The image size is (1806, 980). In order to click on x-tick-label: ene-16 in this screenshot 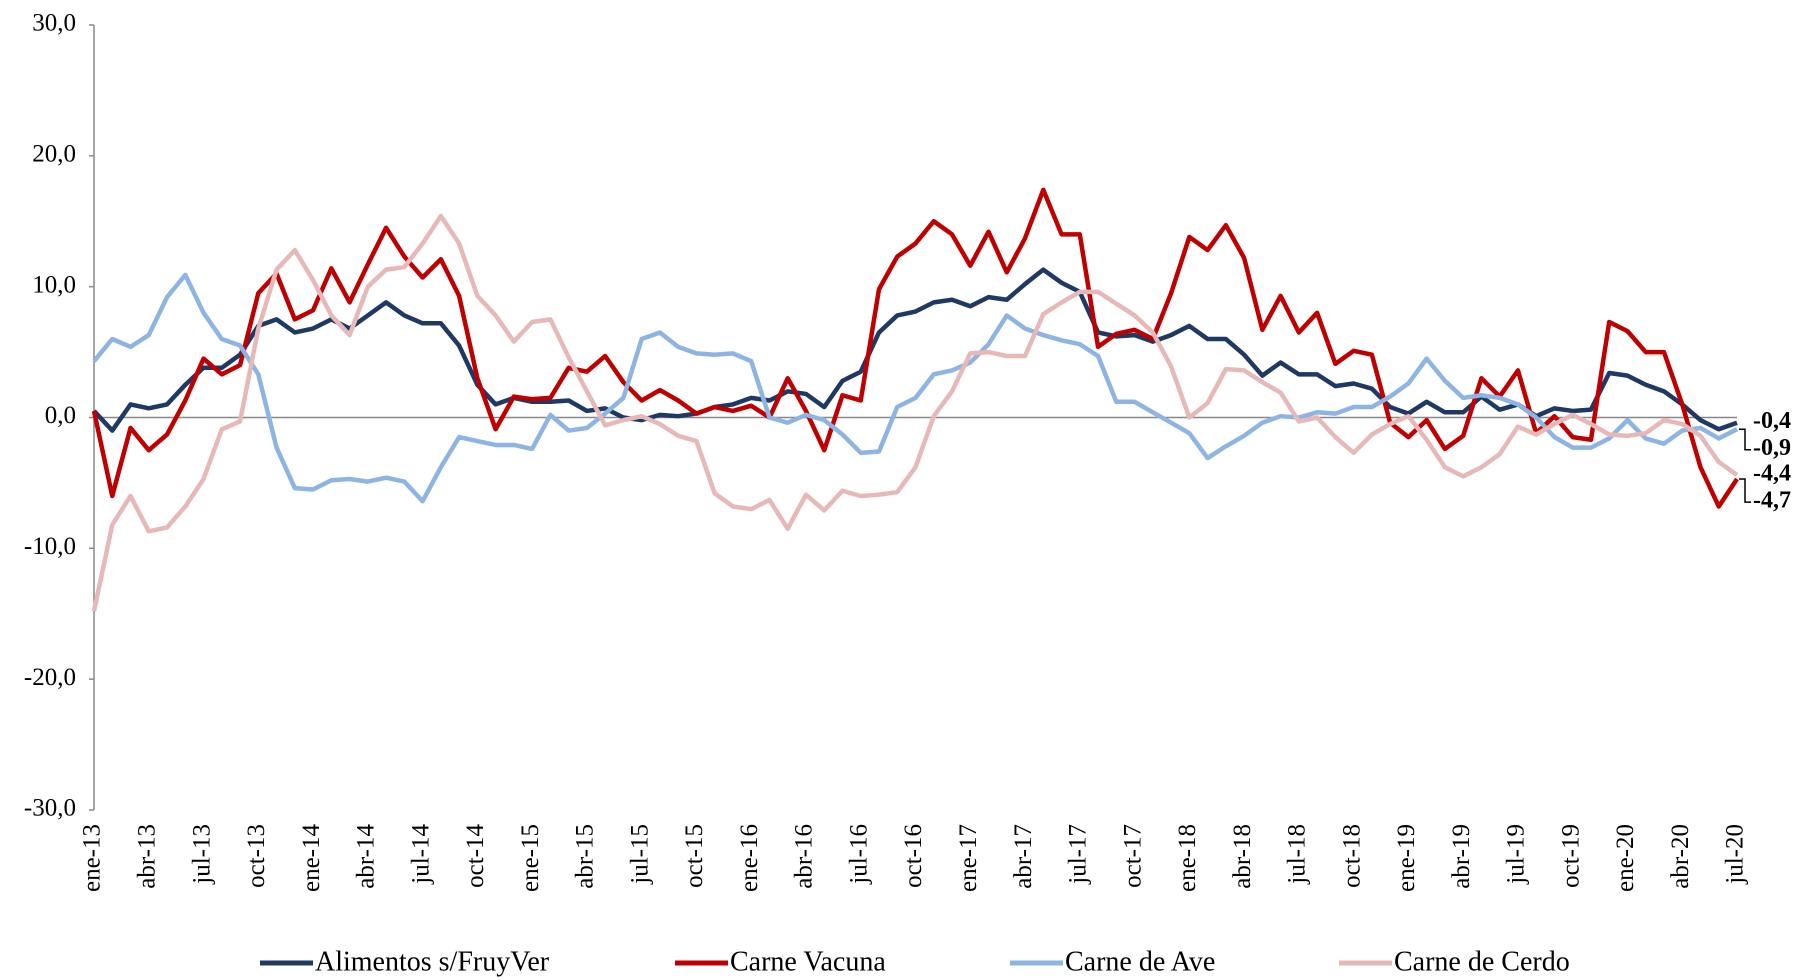, I will do `click(749, 858)`.